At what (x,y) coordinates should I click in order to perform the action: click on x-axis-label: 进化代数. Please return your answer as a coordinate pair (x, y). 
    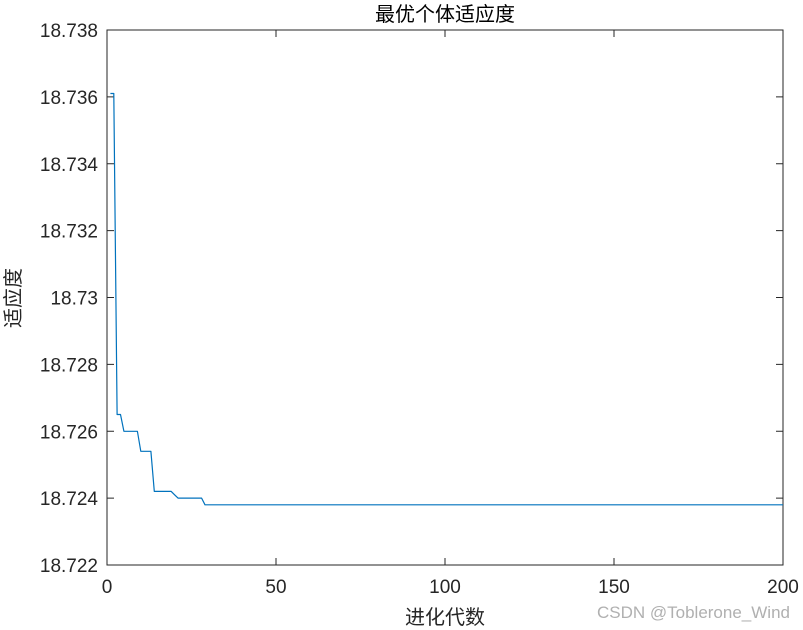
    Looking at the image, I should click on (445, 617).